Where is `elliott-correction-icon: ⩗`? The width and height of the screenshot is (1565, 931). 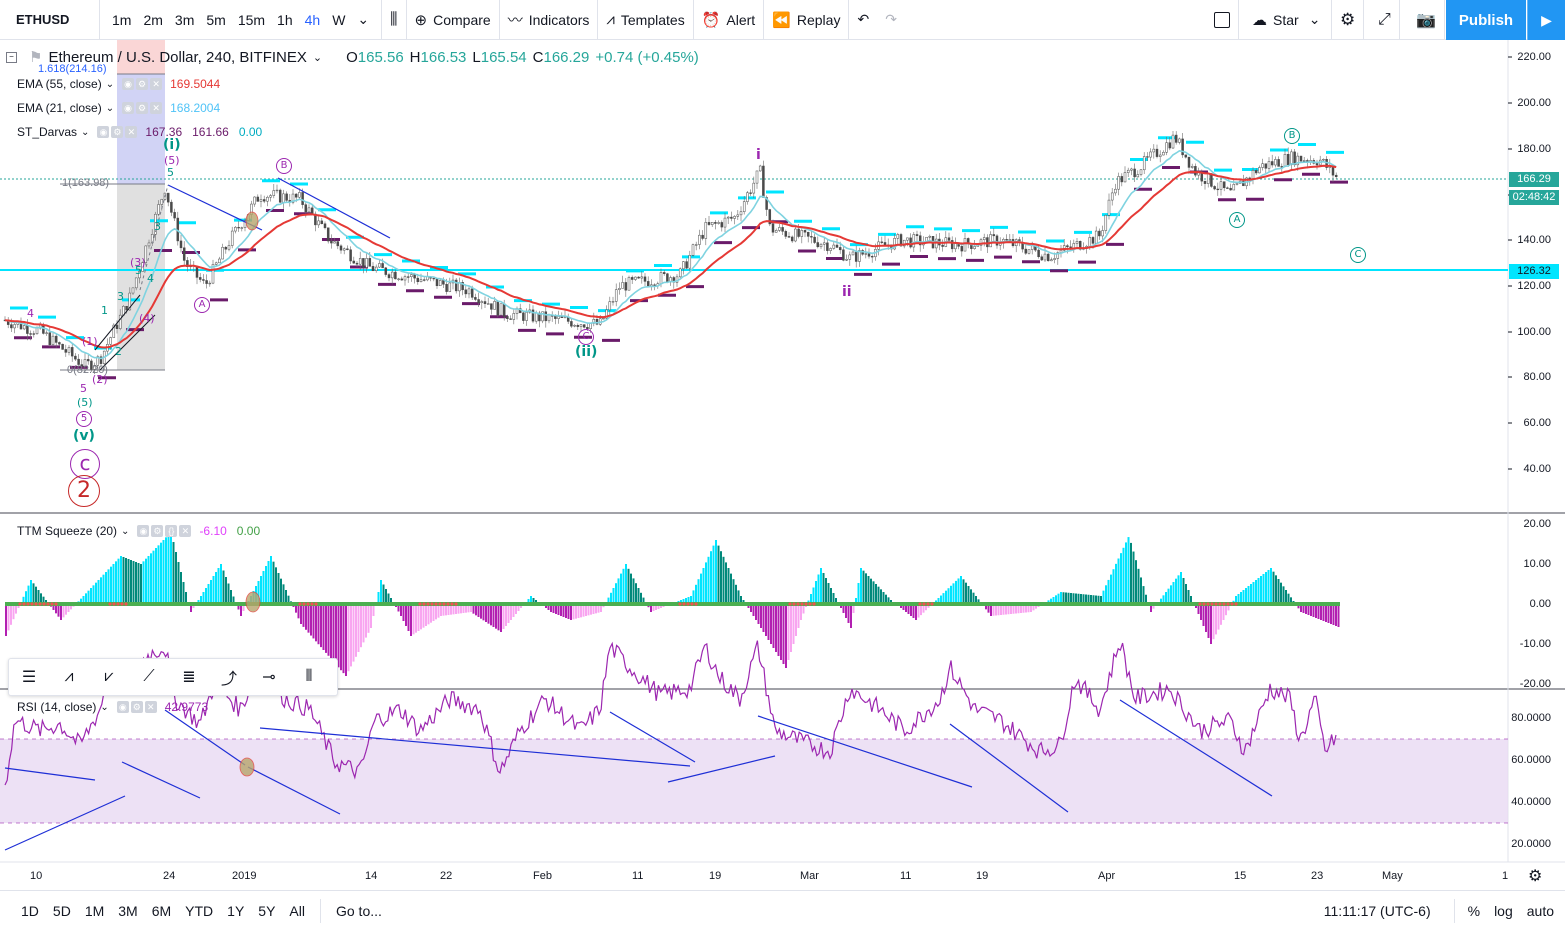
elliott-correction-icon: ⩗ is located at coordinates (109, 676).